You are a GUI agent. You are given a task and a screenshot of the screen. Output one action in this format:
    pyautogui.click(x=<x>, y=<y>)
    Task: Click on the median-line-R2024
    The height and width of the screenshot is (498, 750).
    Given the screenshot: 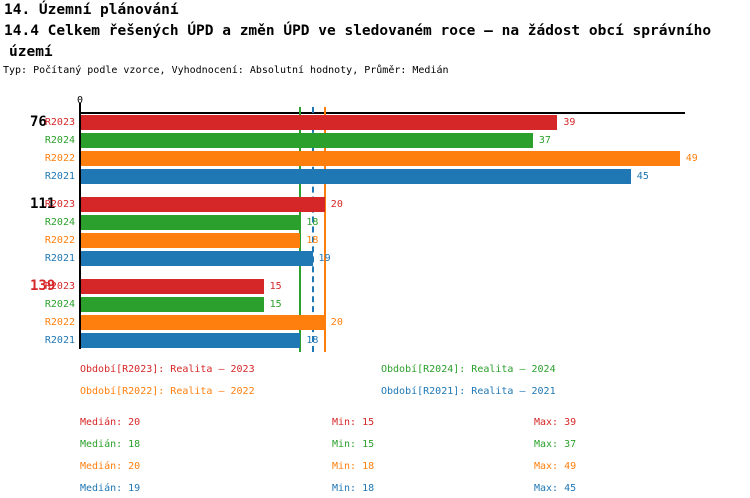 What is the action you would take?
    pyautogui.click(x=300, y=229)
    